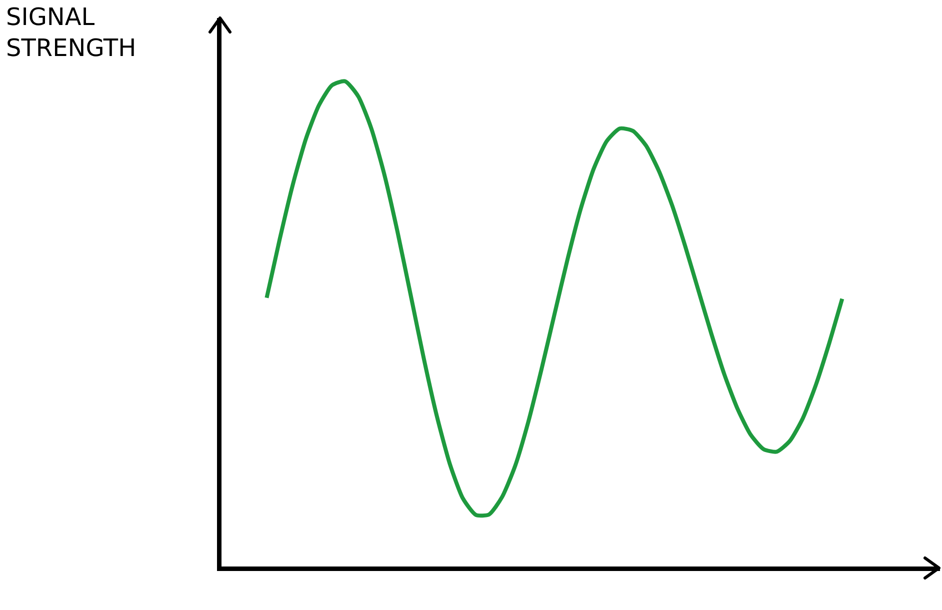  What do you see at coordinates (71, 32) in the screenshot?
I see `text: SIGNAL STRENGTH` at bounding box center [71, 32].